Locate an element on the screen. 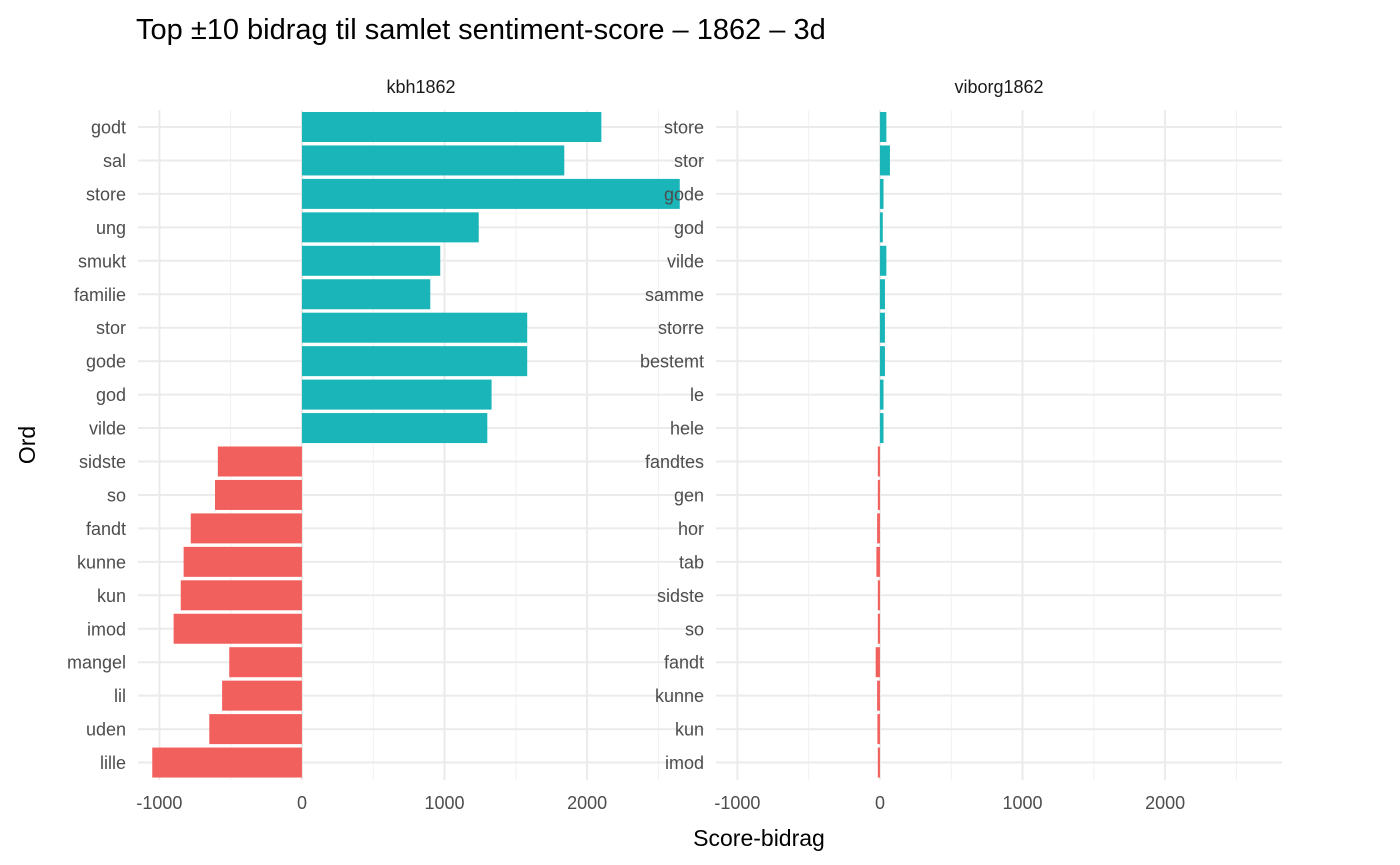 Image resolution: width=1400 pixels, height=865 pixels. category-label: mangel is located at coordinates (96, 663).